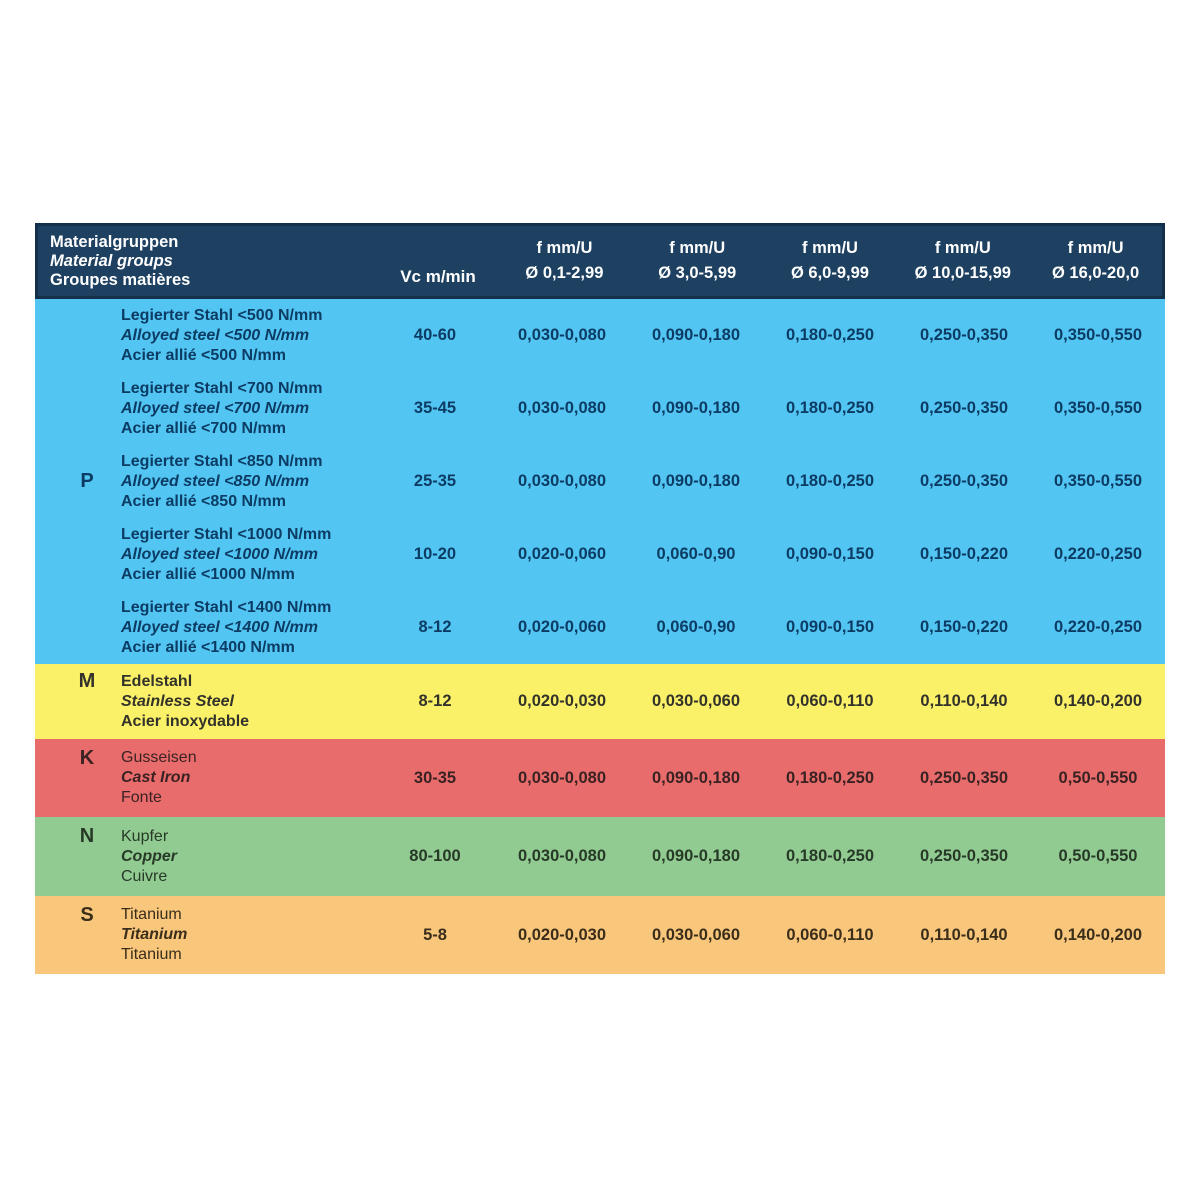 The width and height of the screenshot is (1200, 1200). I want to click on material-name-en: Stainless Steel, so click(177, 701).